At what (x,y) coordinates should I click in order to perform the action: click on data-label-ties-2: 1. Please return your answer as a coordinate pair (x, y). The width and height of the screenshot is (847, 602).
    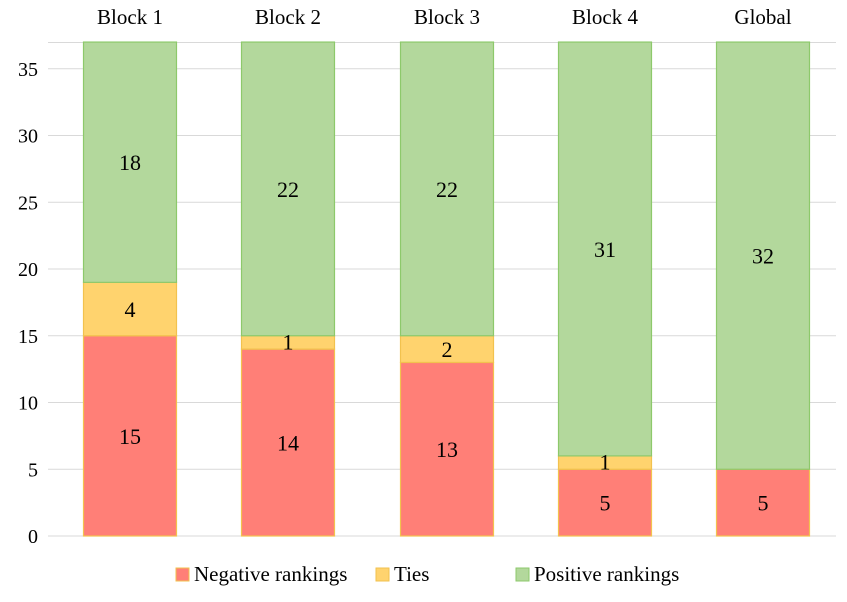
    Looking at the image, I should click on (288, 341).